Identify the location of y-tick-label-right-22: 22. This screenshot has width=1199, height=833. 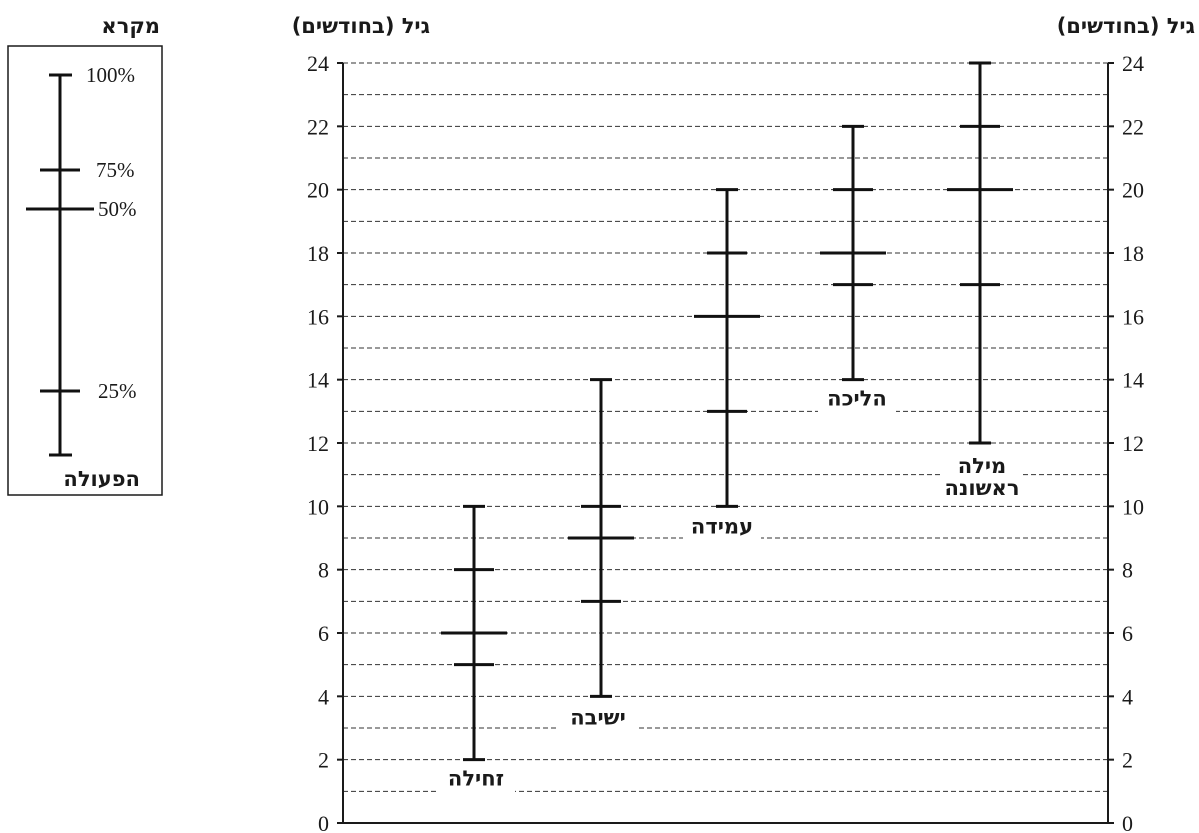
(1133, 126).